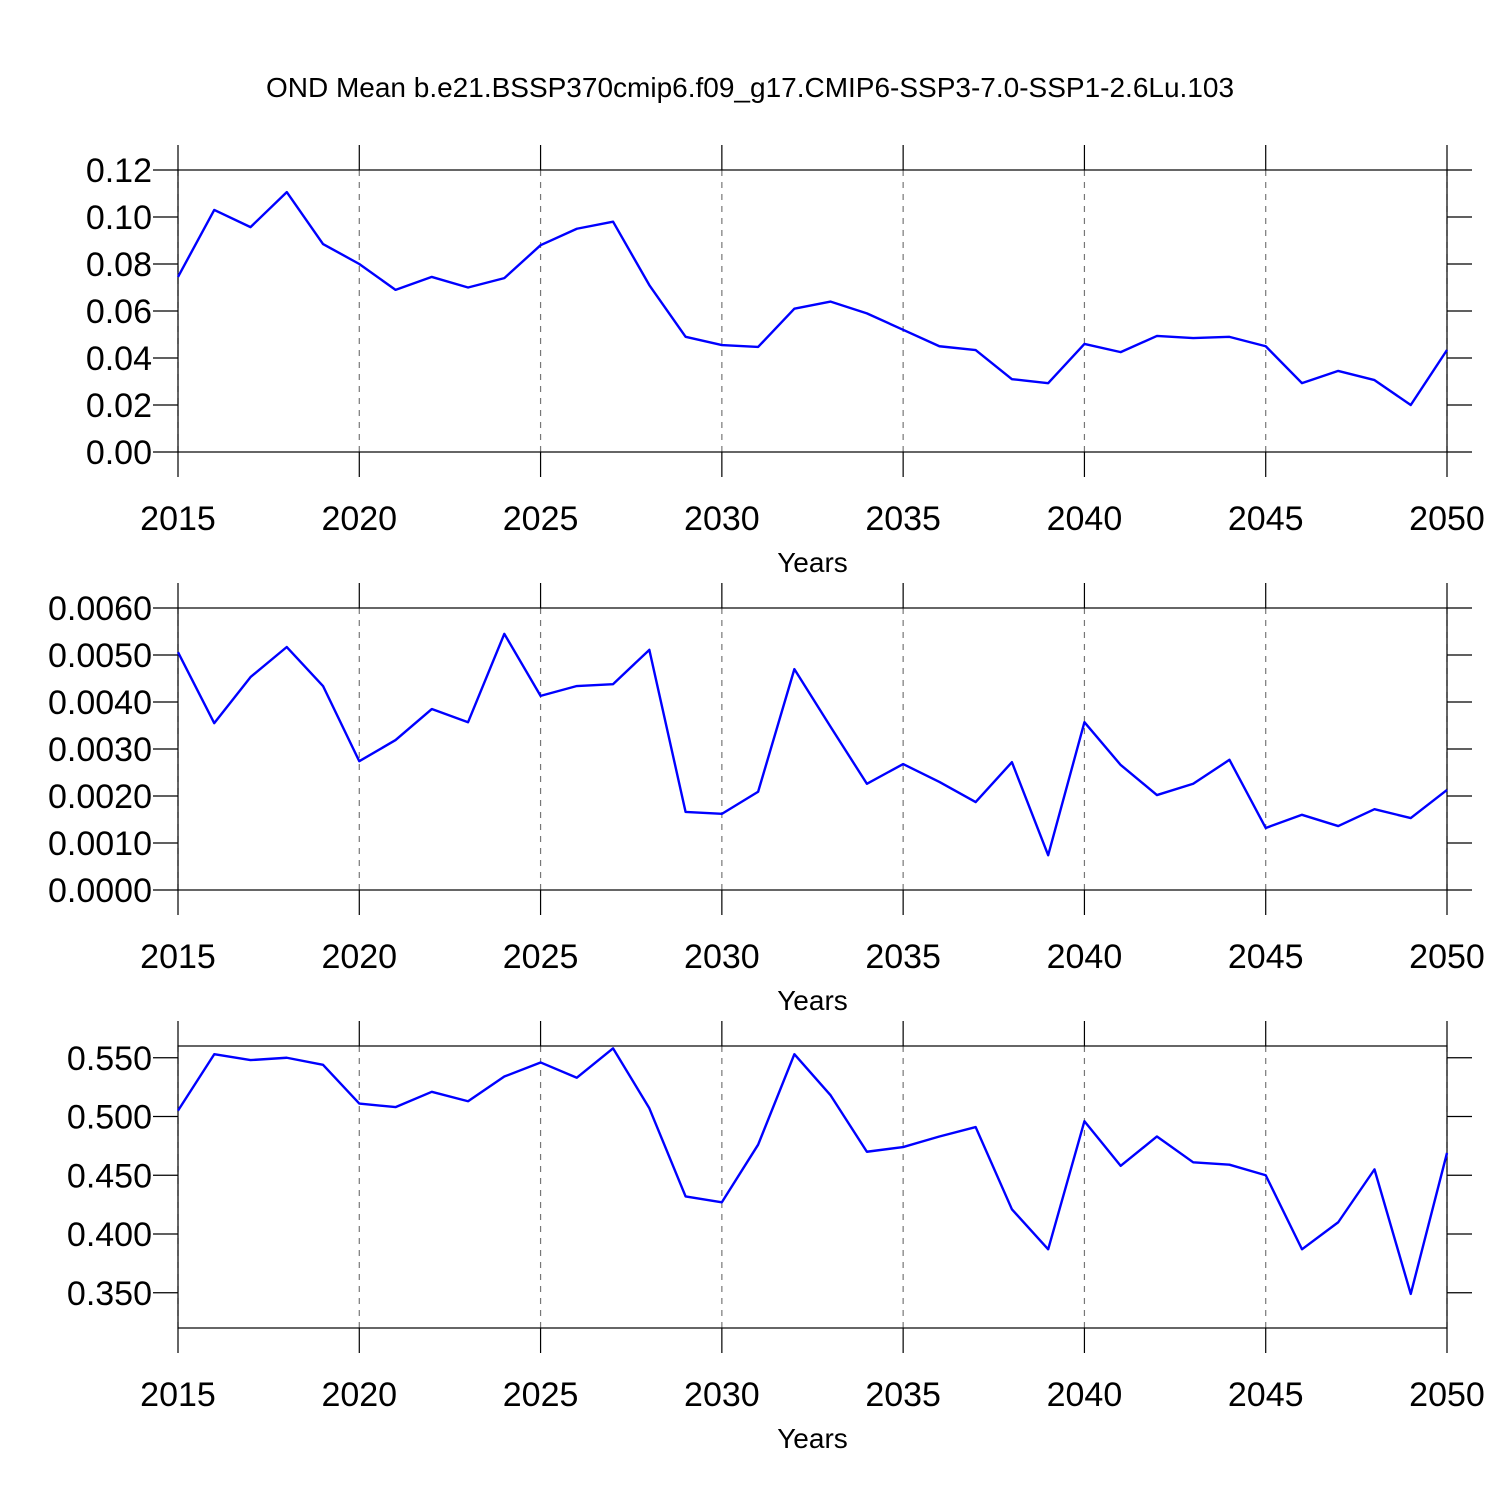 This screenshot has width=1500, height=1500. I want to click on y-axis-label-part: CAArch Snow Volume 10, so click(33, 778).